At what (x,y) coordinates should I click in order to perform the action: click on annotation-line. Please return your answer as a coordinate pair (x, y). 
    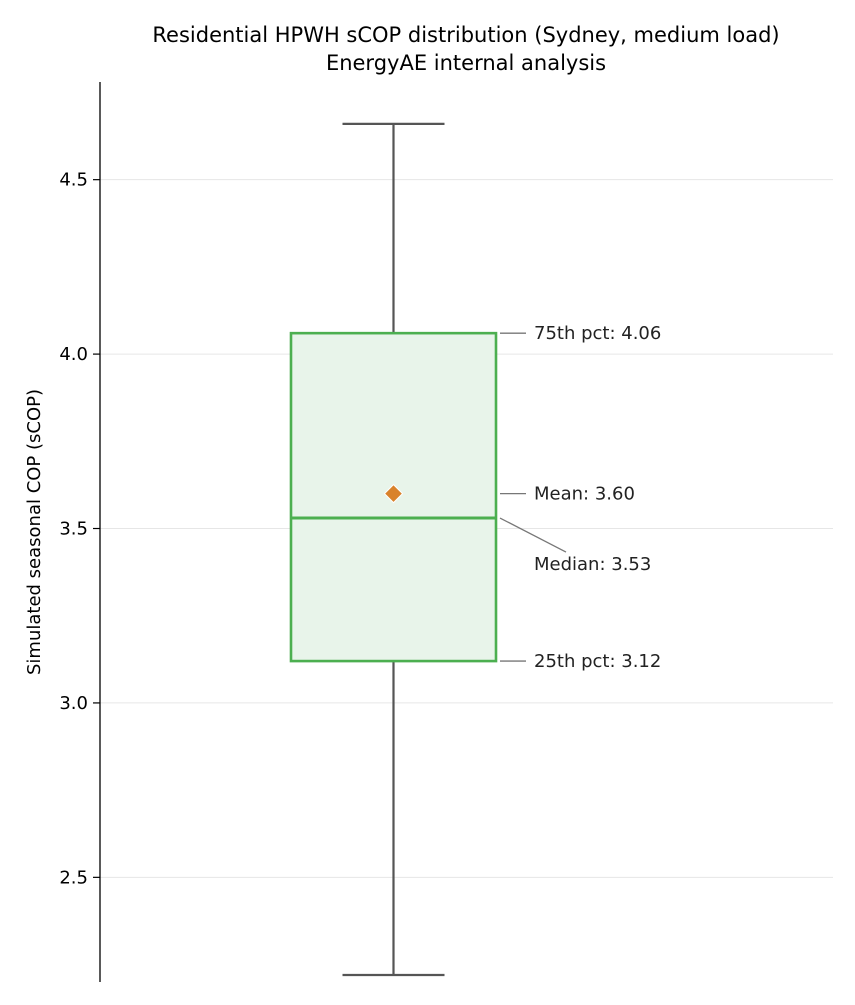
    Looking at the image, I should click on (533, 535).